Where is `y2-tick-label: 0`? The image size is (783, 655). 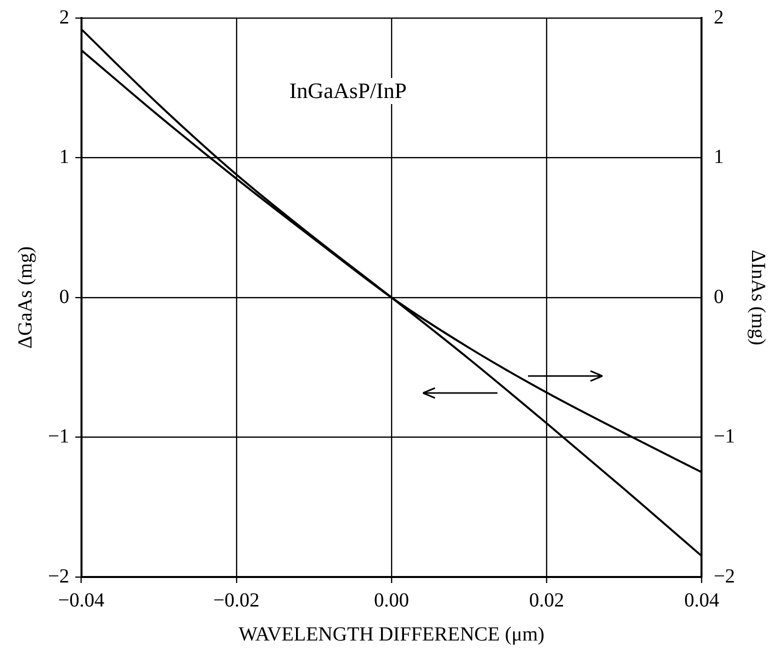
y2-tick-label: 0 is located at coordinates (719, 297).